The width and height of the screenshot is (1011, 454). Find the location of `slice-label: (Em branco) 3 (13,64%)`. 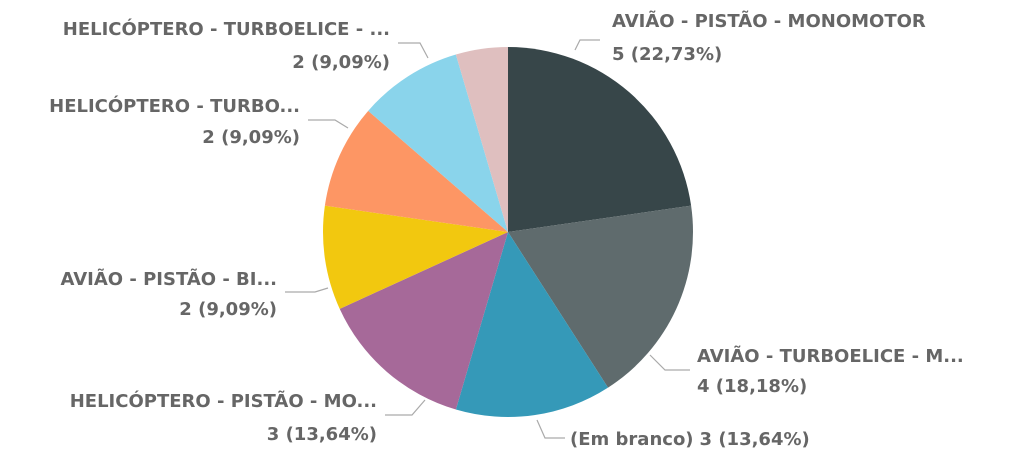

slice-label: (Em branco) 3 (13,64%) is located at coordinates (690, 439).